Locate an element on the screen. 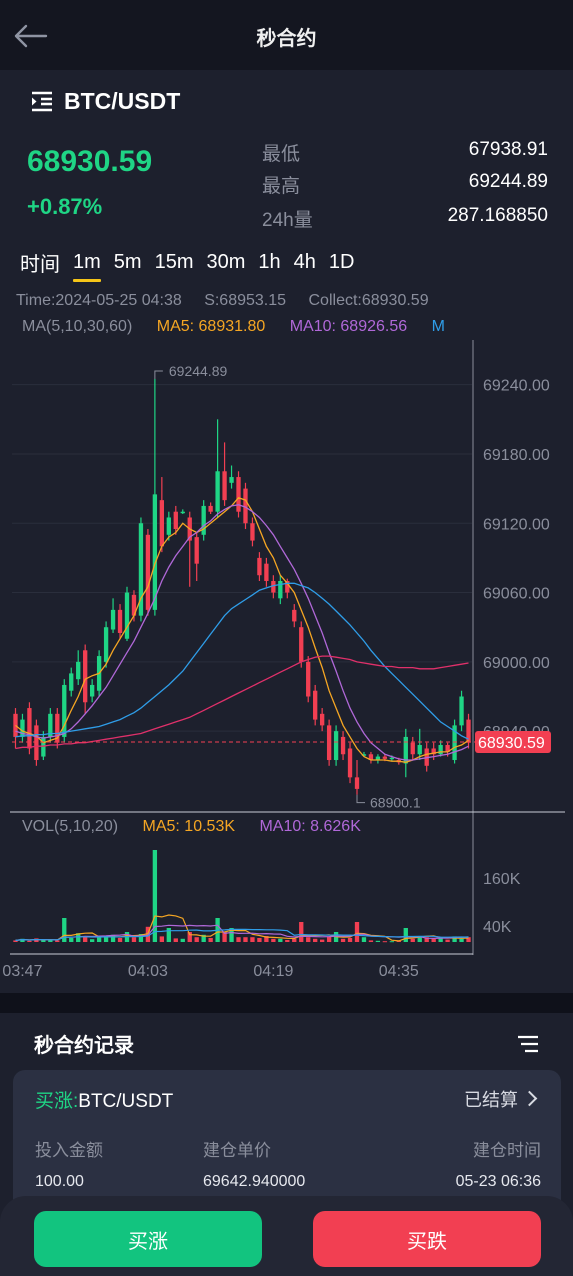  tab-1h: 1h is located at coordinates (269, 262).